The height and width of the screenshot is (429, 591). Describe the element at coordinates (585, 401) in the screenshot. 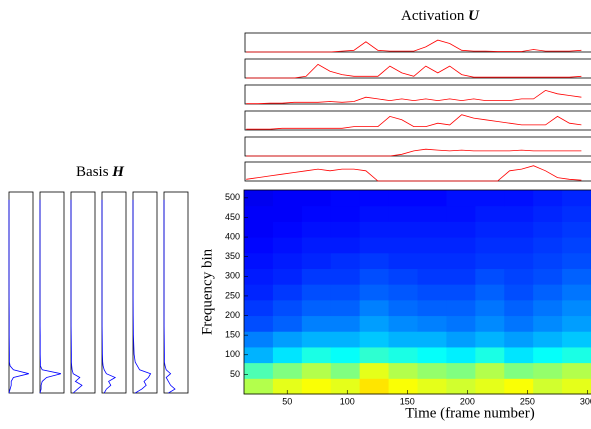

I see `x-tick-label: 300` at that location.